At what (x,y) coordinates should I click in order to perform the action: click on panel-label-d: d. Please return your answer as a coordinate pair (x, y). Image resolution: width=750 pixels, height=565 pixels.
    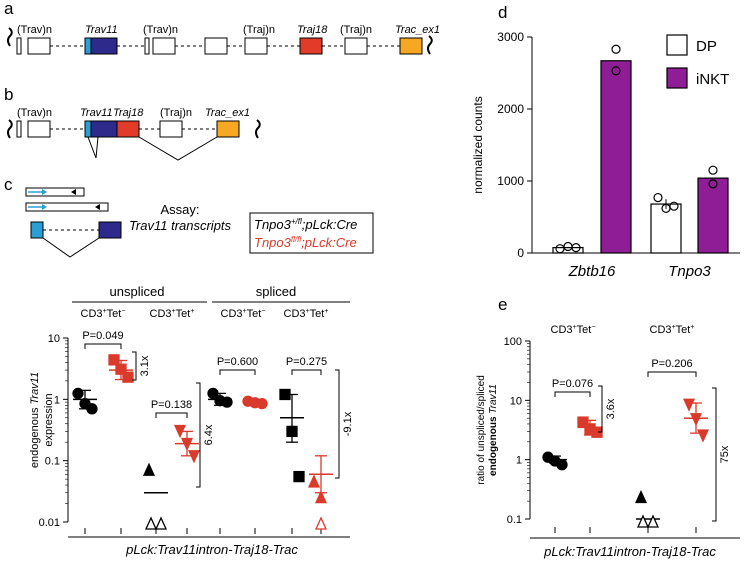
    Looking at the image, I should click on (502, 12).